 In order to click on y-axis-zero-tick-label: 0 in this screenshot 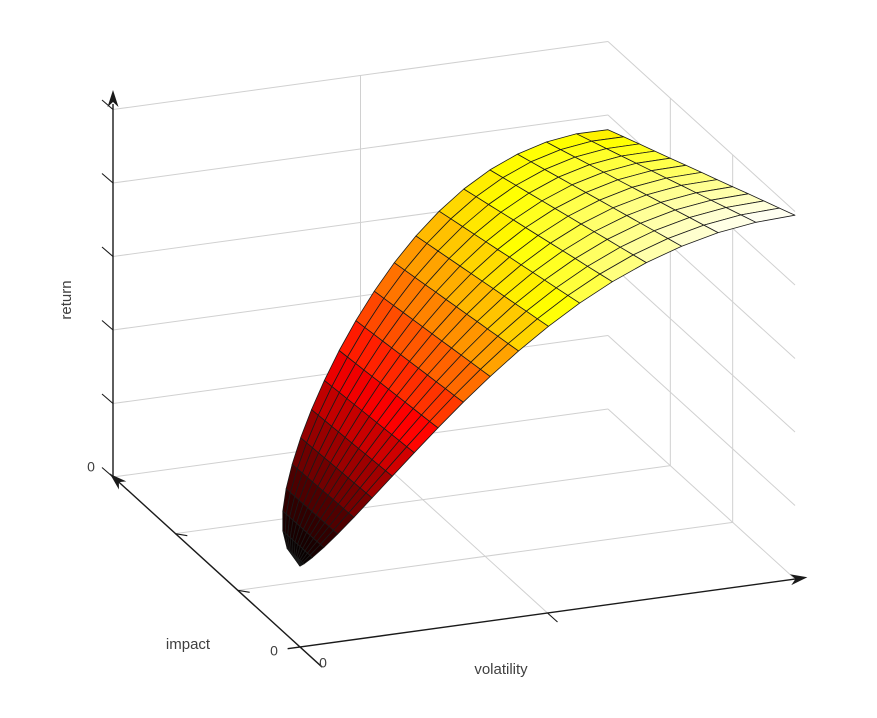, I will do `click(274, 651)`.